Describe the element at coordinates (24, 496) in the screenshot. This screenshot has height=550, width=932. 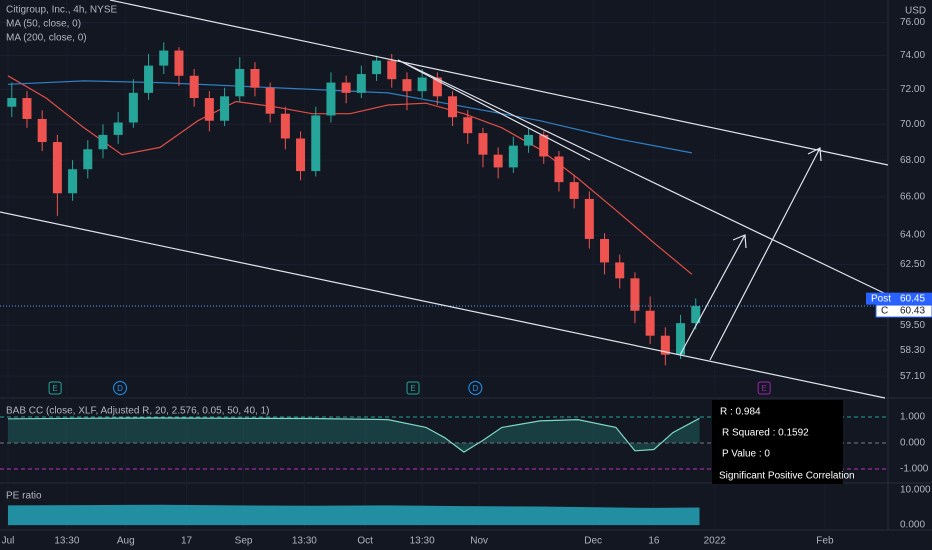
I see `indicator-title: PE ratio` at that location.